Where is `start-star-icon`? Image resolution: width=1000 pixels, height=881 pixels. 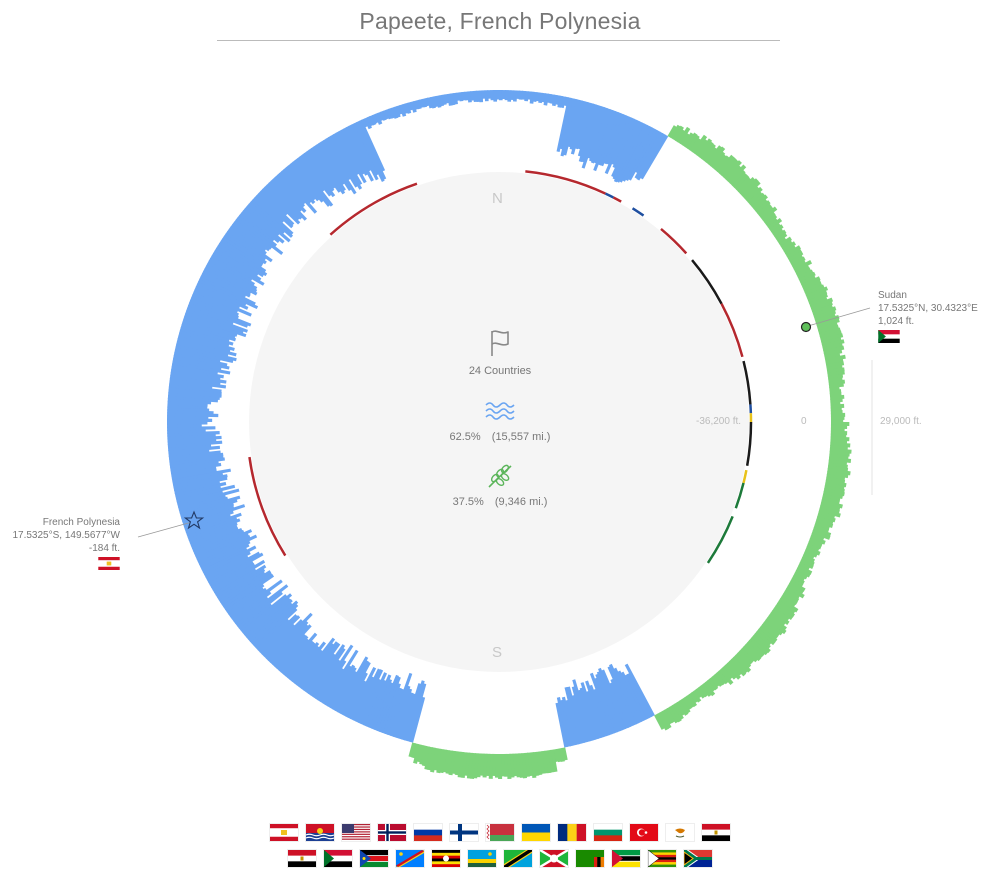 start-star-icon is located at coordinates (194, 520).